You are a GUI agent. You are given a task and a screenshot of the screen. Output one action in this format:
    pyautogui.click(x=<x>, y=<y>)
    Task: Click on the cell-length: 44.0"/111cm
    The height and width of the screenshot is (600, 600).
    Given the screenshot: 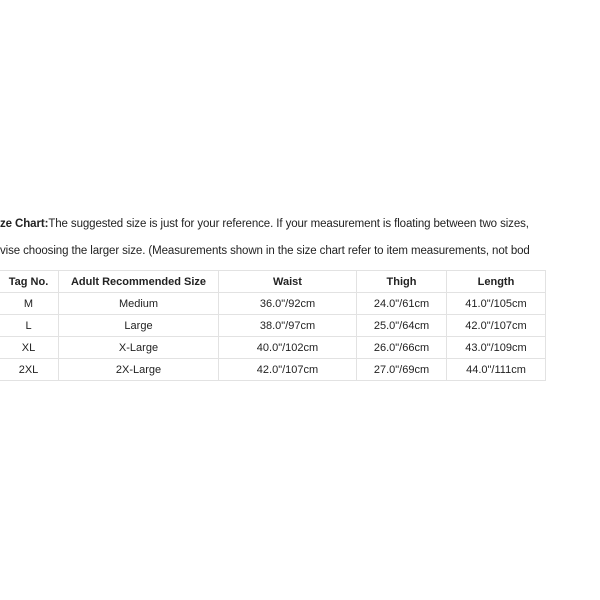 What is the action you would take?
    pyautogui.click(x=496, y=369)
    